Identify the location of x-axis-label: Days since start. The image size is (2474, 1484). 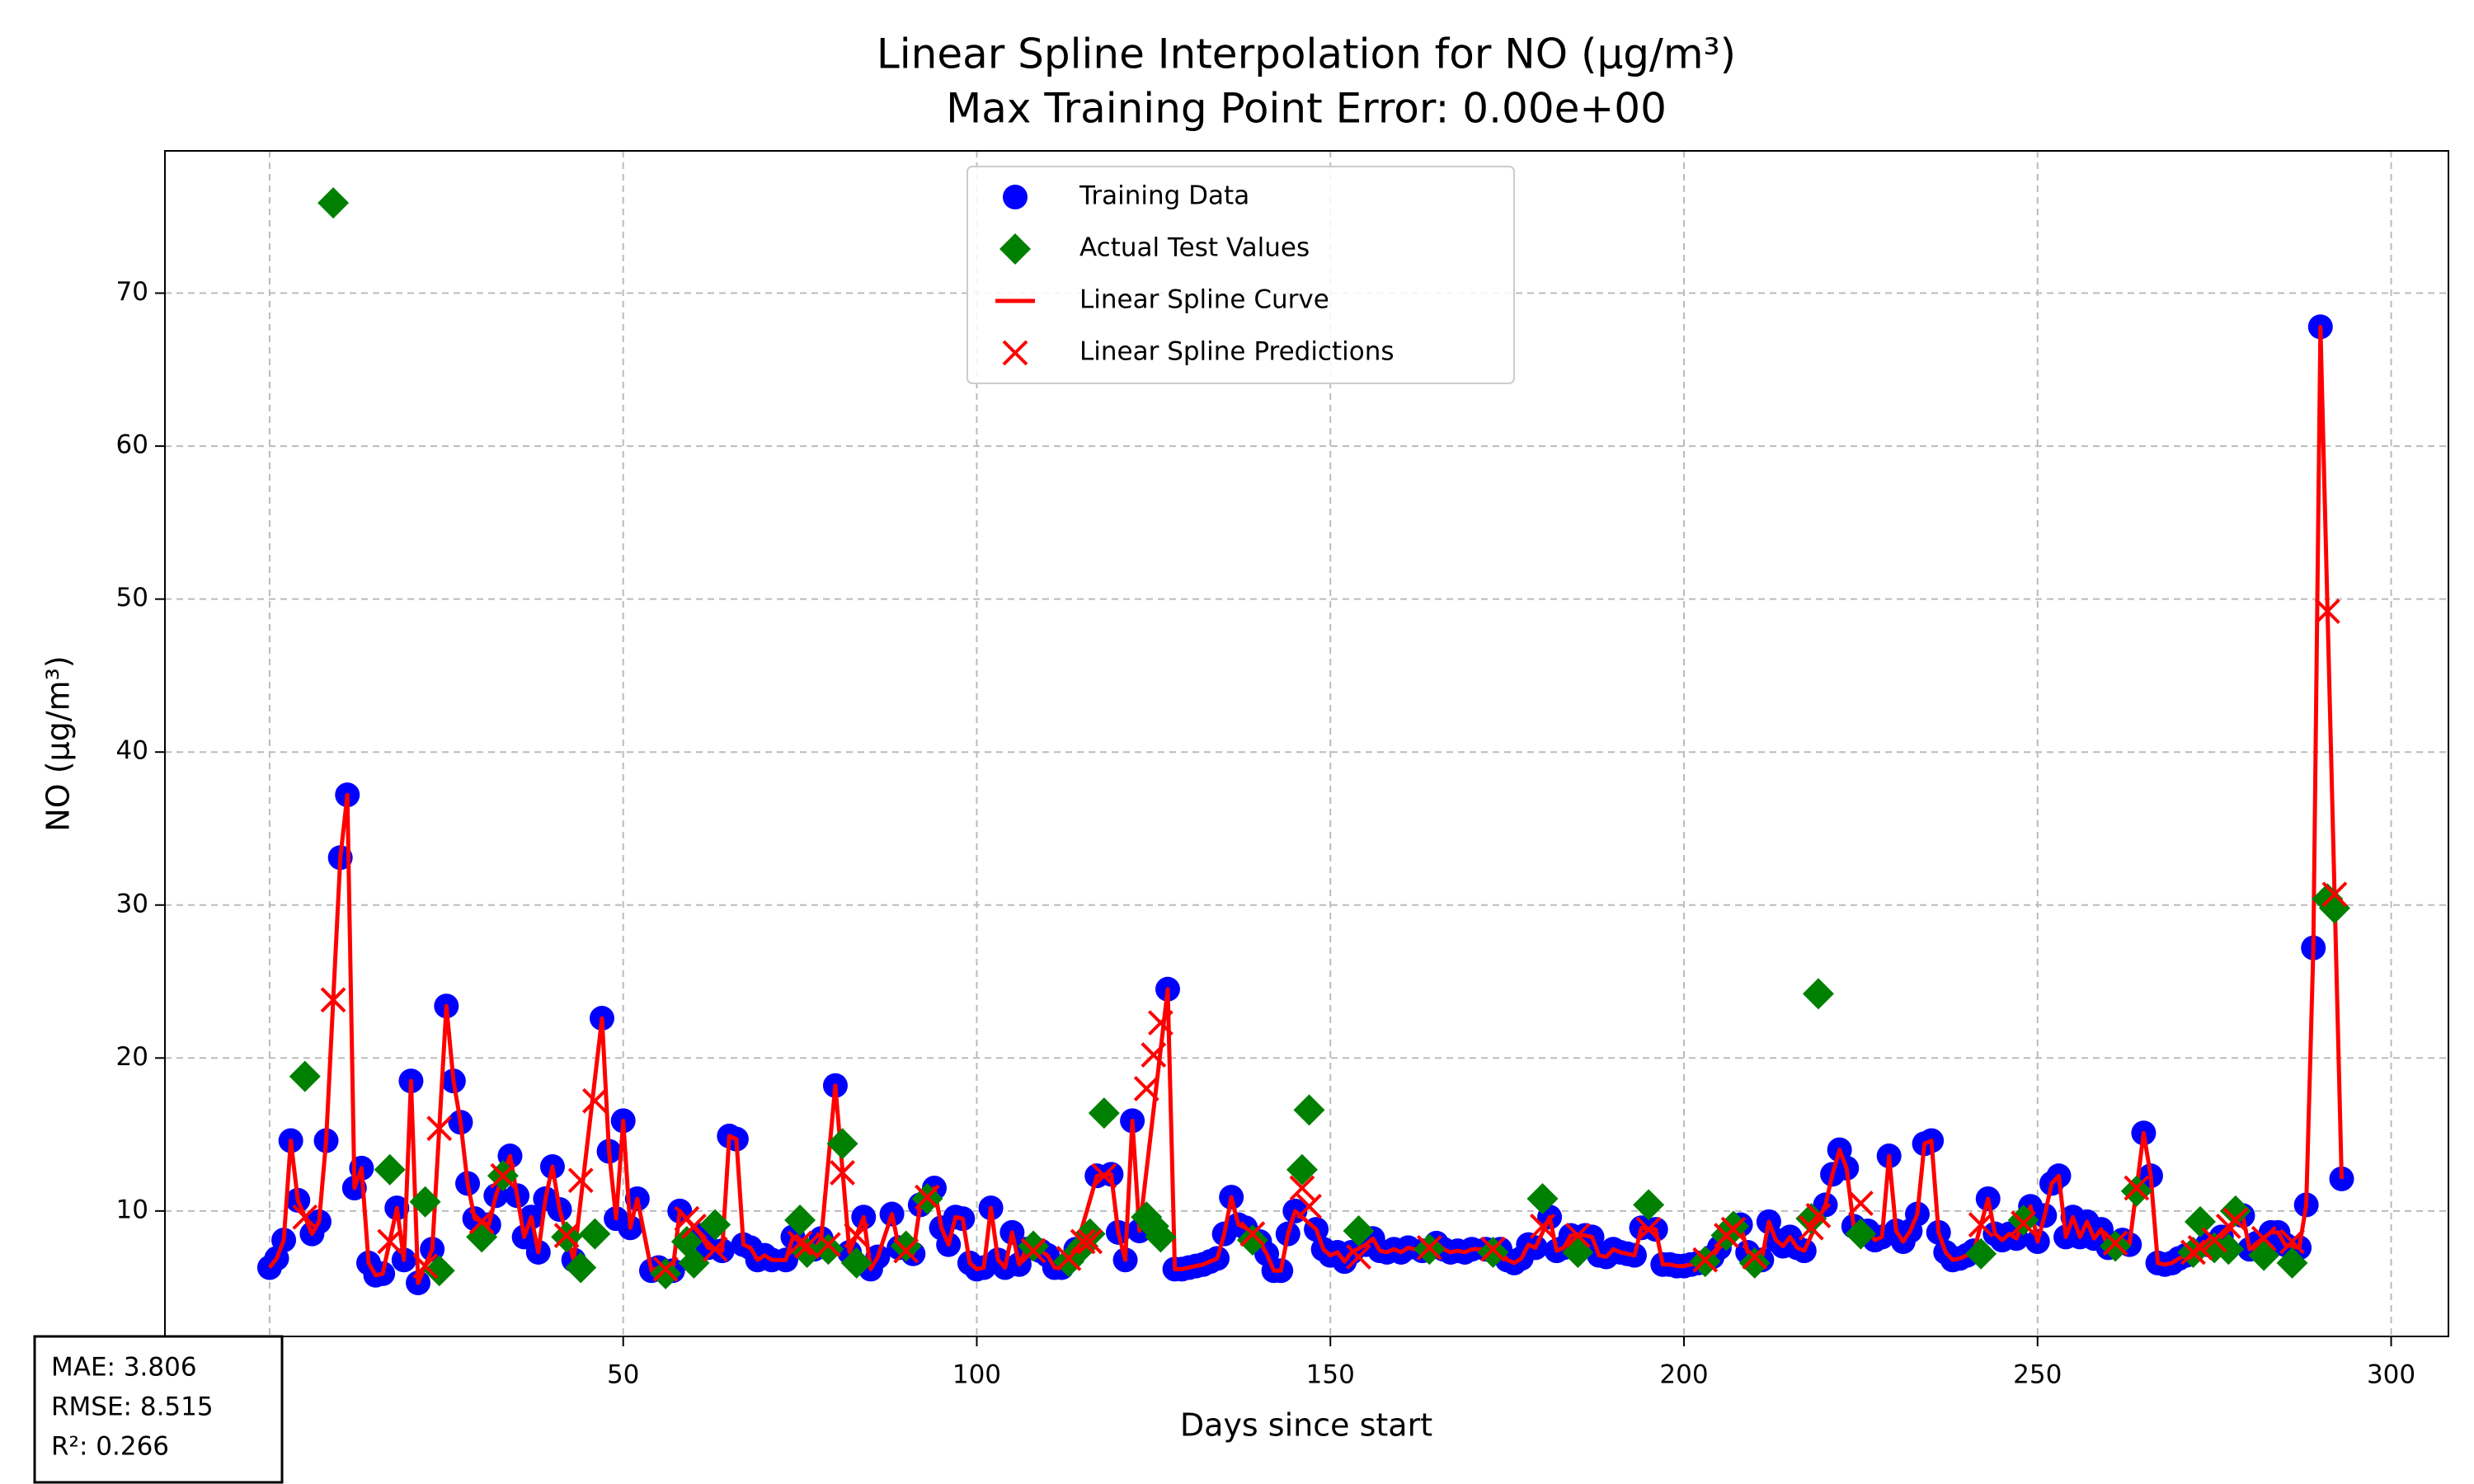
(1306, 1425).